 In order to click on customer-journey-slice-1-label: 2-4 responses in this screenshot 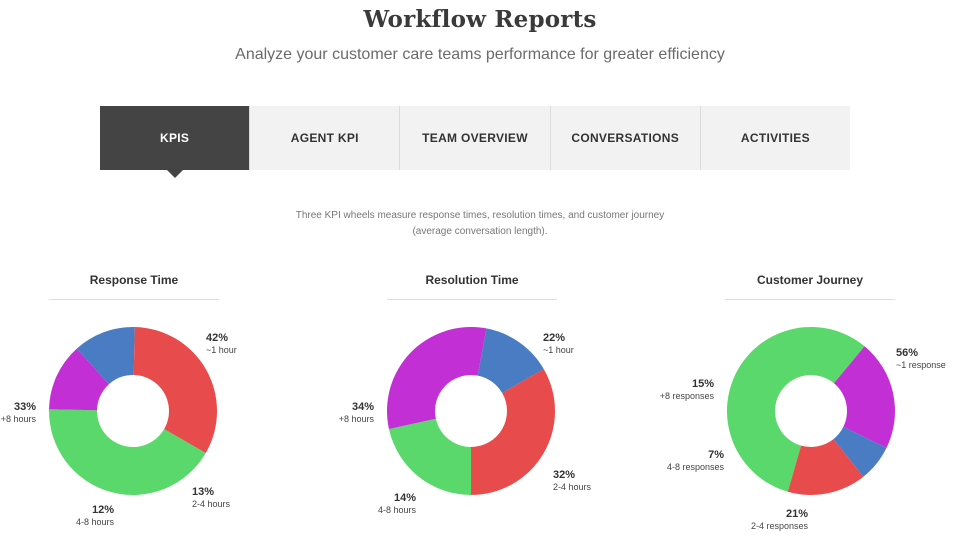, I will do `click(780, 526)`.